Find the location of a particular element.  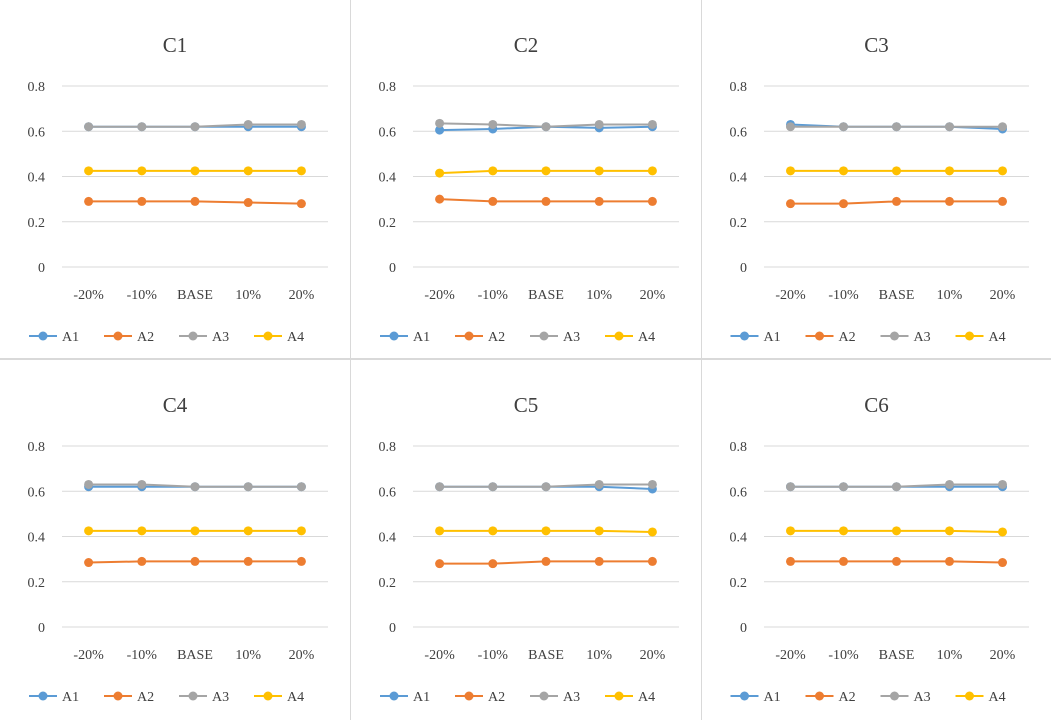

legend-label: A4 is located at coordinates (646, 697).